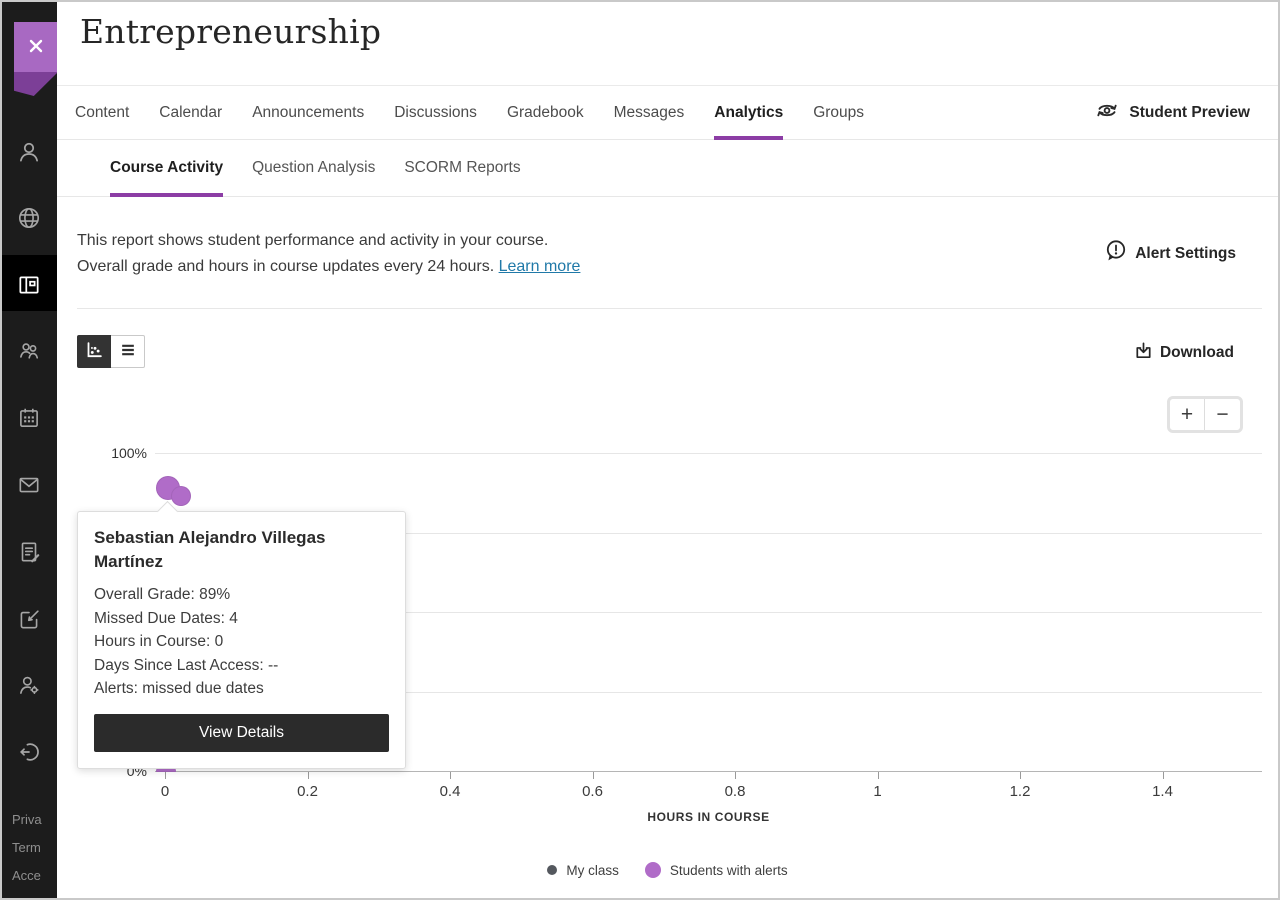  I want to click on zoom-in-button: +, so click(1187, 414).